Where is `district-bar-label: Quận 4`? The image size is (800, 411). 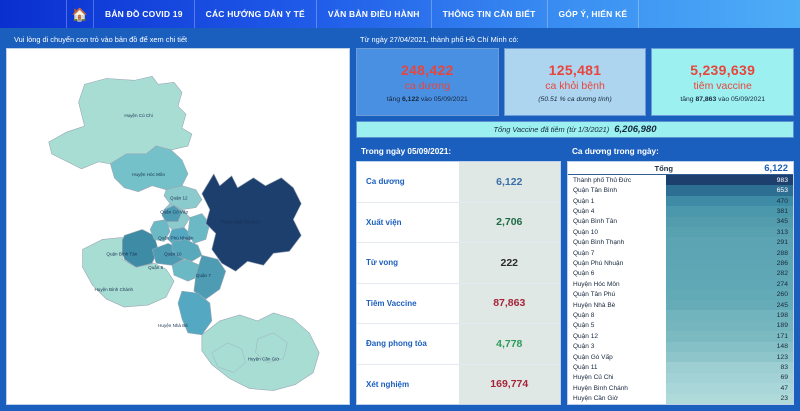 district-bar-label: Quận 4 is located at coordinates (617, 211).